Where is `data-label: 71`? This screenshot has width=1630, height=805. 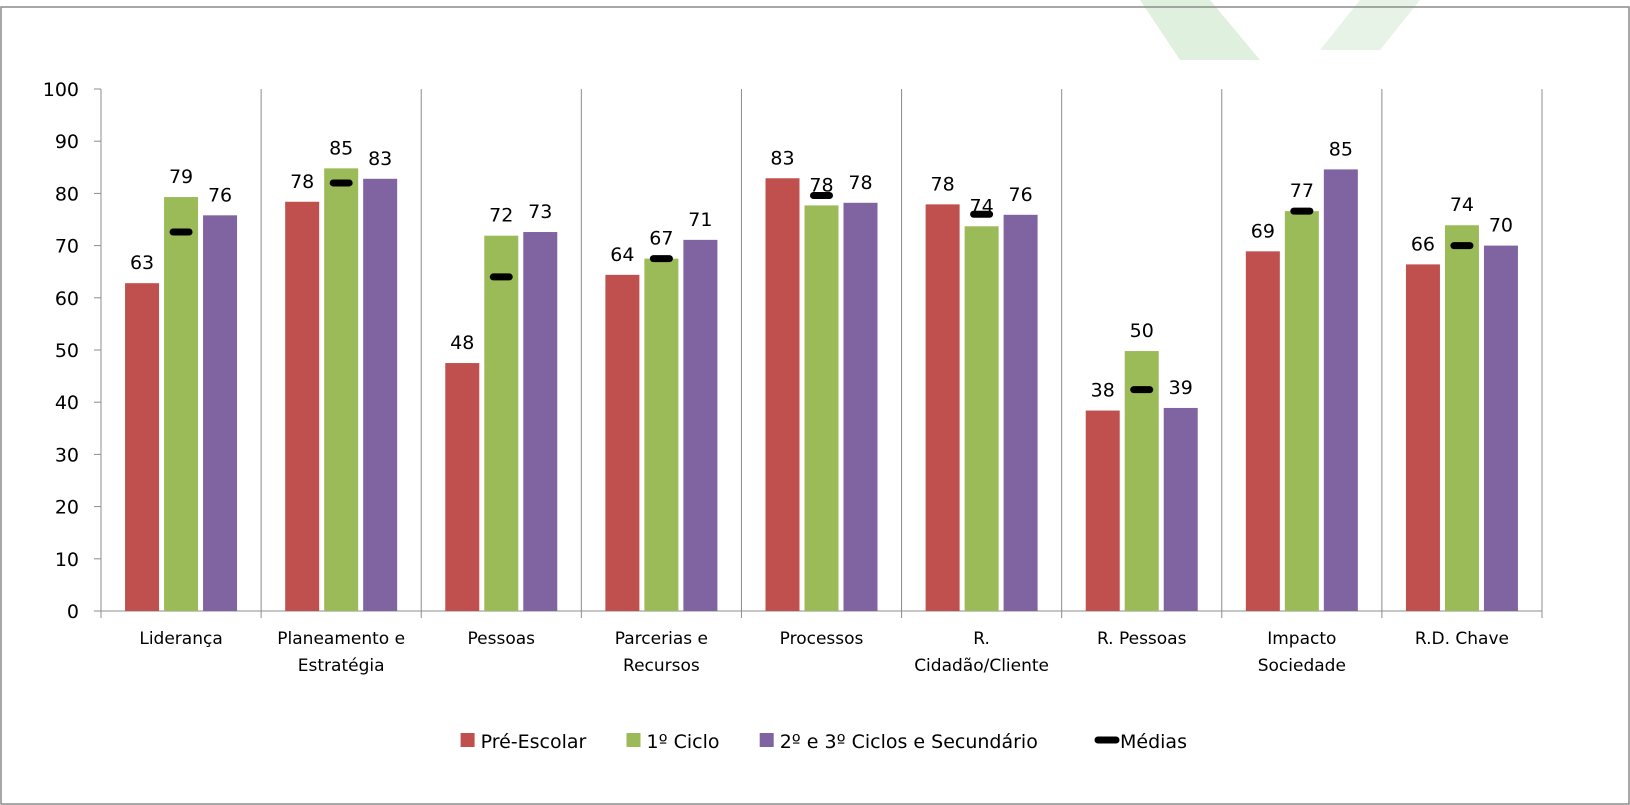
data-label: 71 is located at coordinates (700, 220).